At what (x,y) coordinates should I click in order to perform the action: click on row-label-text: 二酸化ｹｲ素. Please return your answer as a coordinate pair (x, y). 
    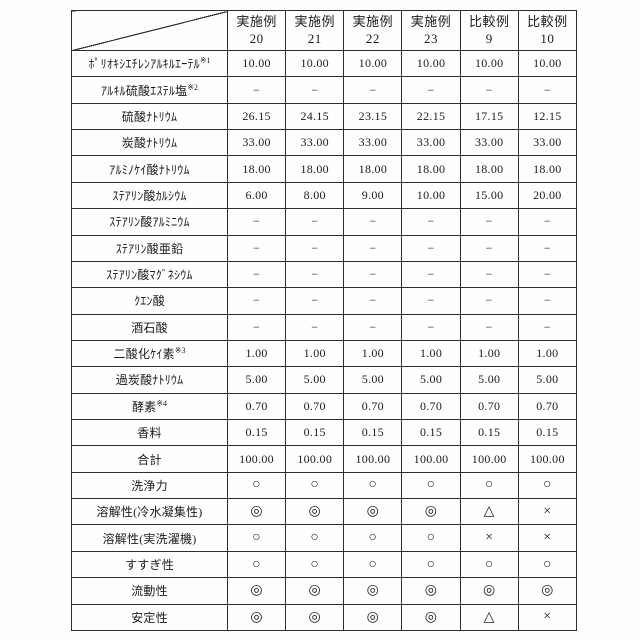
    Looking at the image, I should click on (144, 354).